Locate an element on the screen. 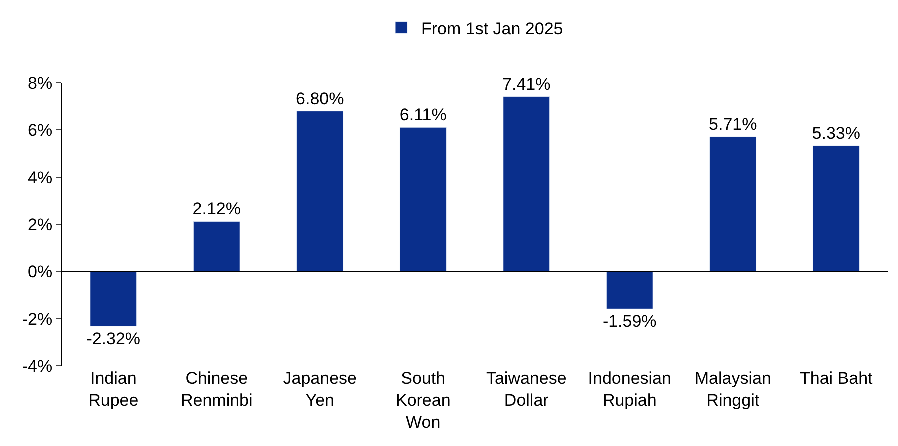  x-tick-label: Indonesian Rupiah is located at coordinates (630, 389).